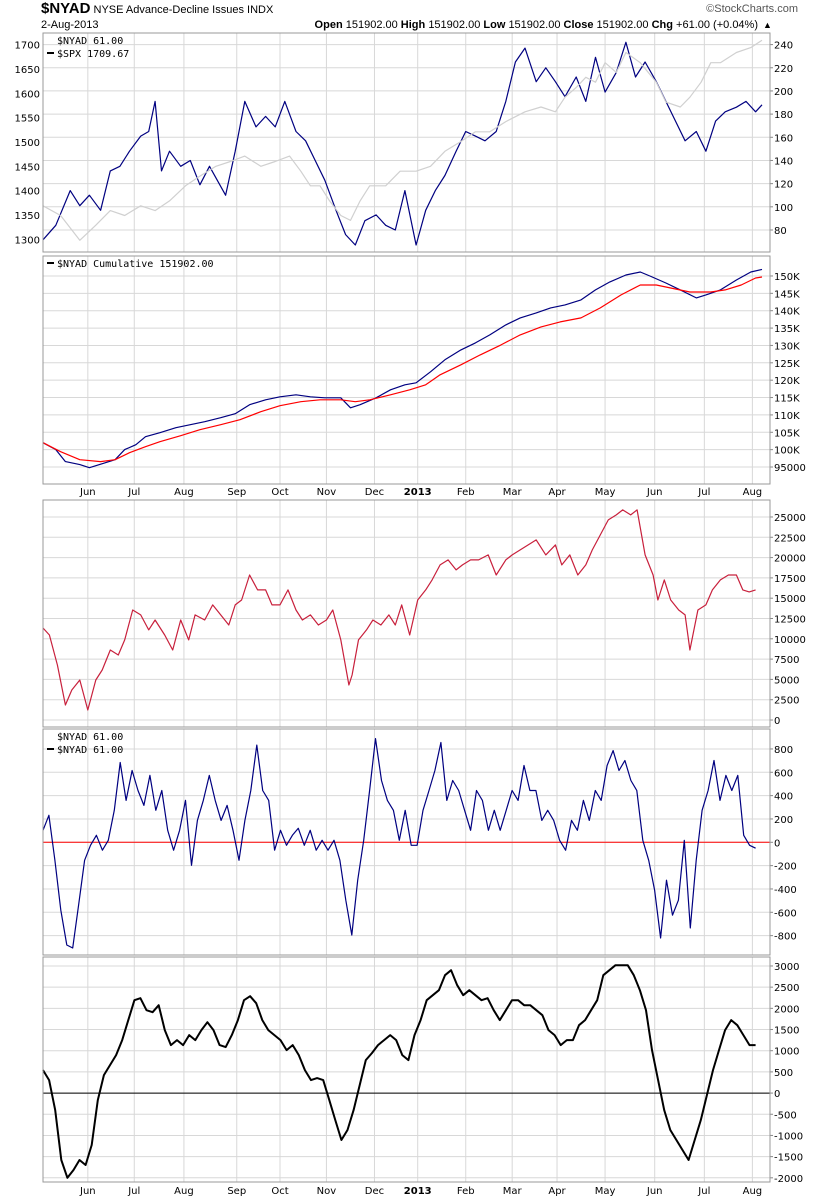  I want to click on y-tick-label: -400, so click(785, 890).